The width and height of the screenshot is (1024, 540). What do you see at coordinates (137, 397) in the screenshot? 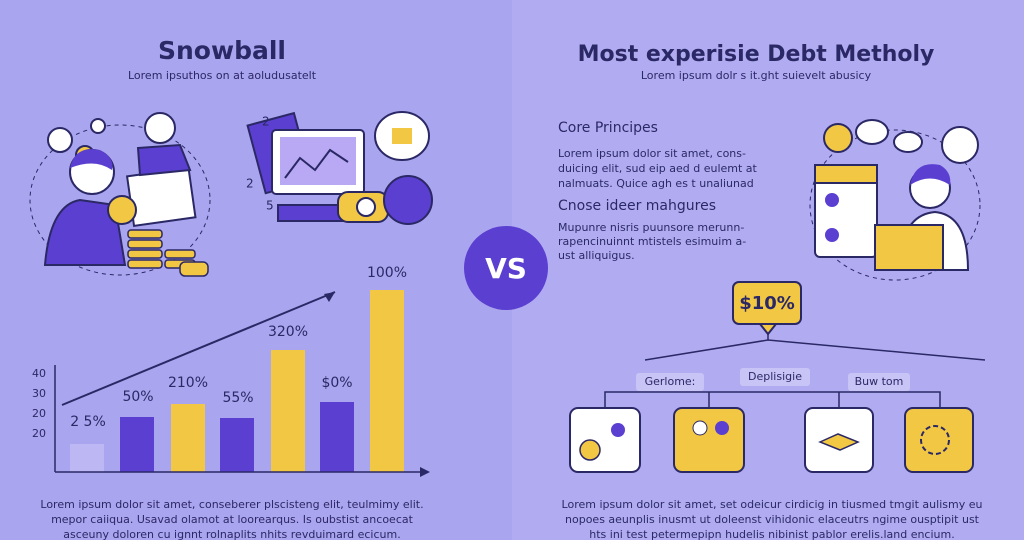
I see `bar-label: 50%` at bounding box center [137, 397].